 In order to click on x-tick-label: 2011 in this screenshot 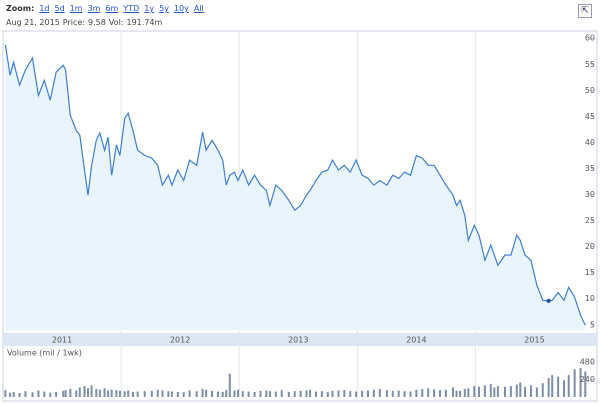, I will do `click(62, 340)`.